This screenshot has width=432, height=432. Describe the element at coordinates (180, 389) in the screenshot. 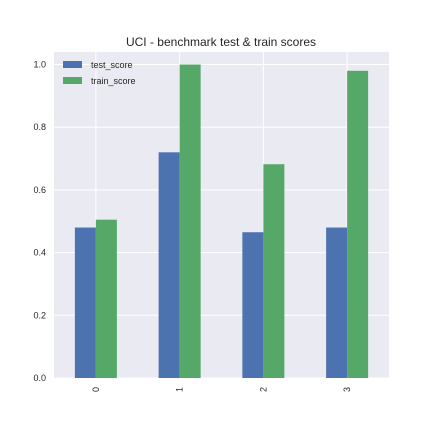

I see `x-tick-label: 1` at that location.